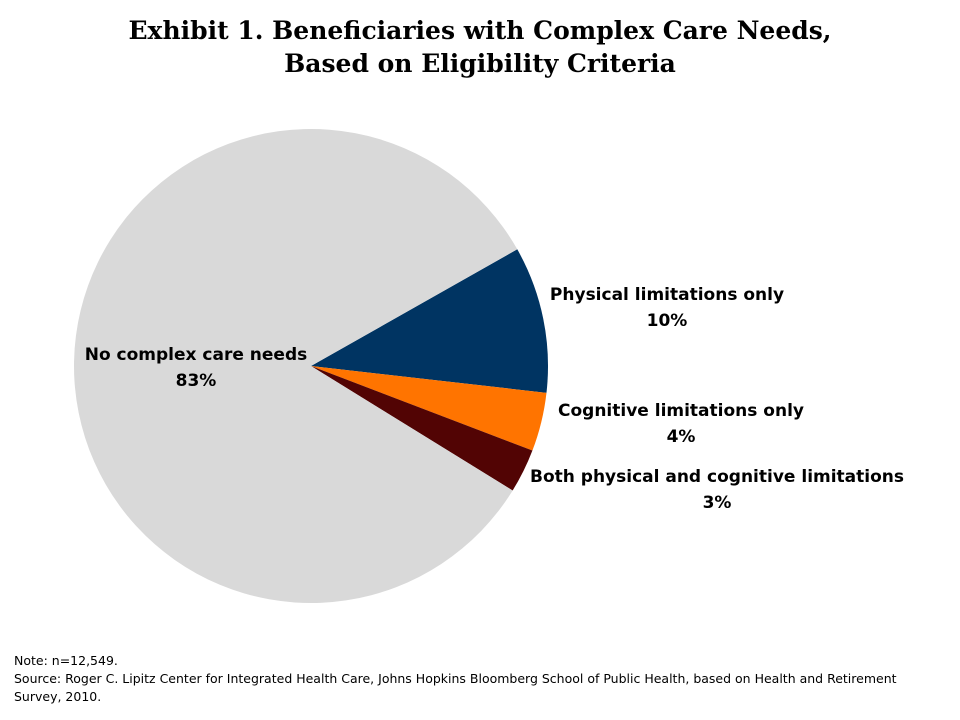  What do you see at coordinates (430, 321) in the screenshot?
I see `slice-physical` at bounding box center [430, 321].